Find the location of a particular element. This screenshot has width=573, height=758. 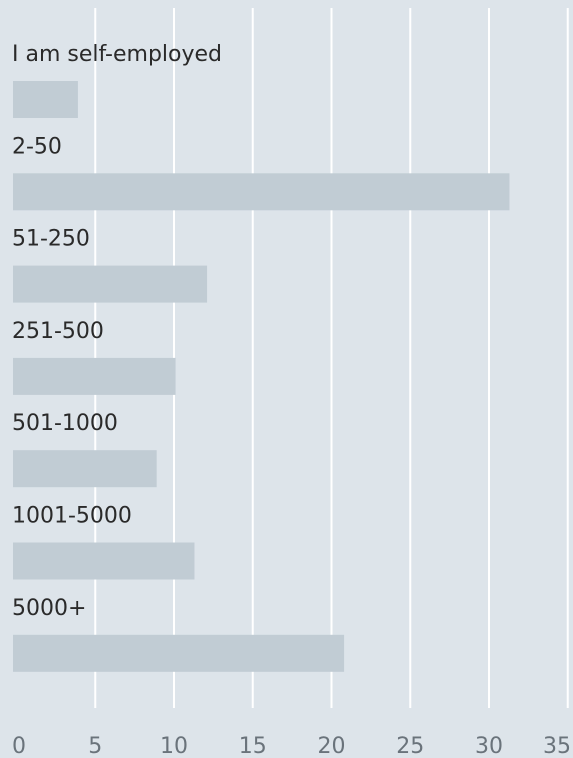

x-tick-label: 0 is located at coordinates (19, 746).